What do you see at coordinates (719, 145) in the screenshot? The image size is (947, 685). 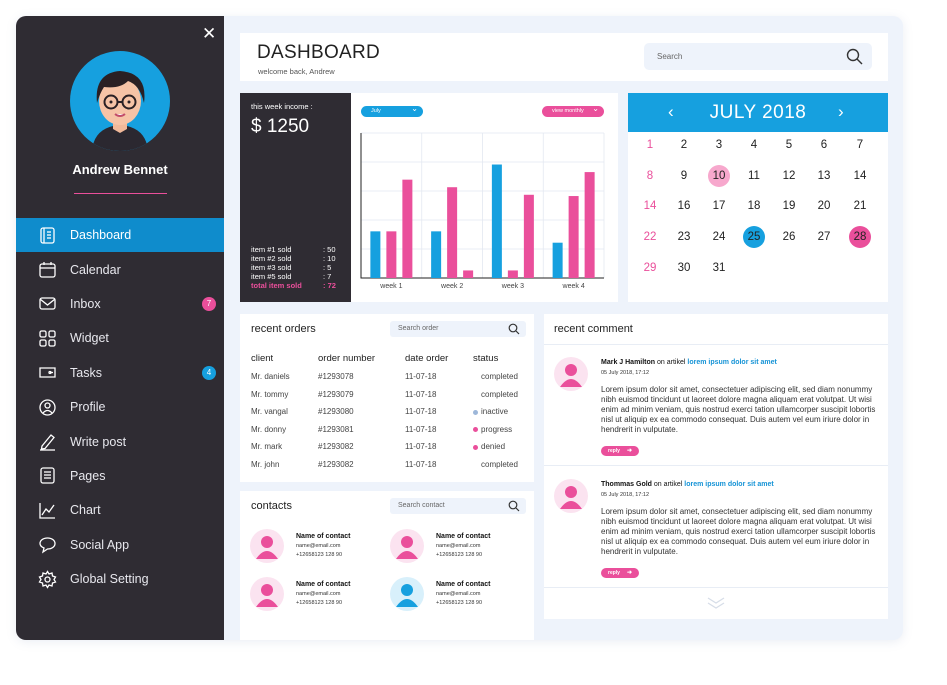 I see `calendar-day: 3` at bounding box center [719, 145].